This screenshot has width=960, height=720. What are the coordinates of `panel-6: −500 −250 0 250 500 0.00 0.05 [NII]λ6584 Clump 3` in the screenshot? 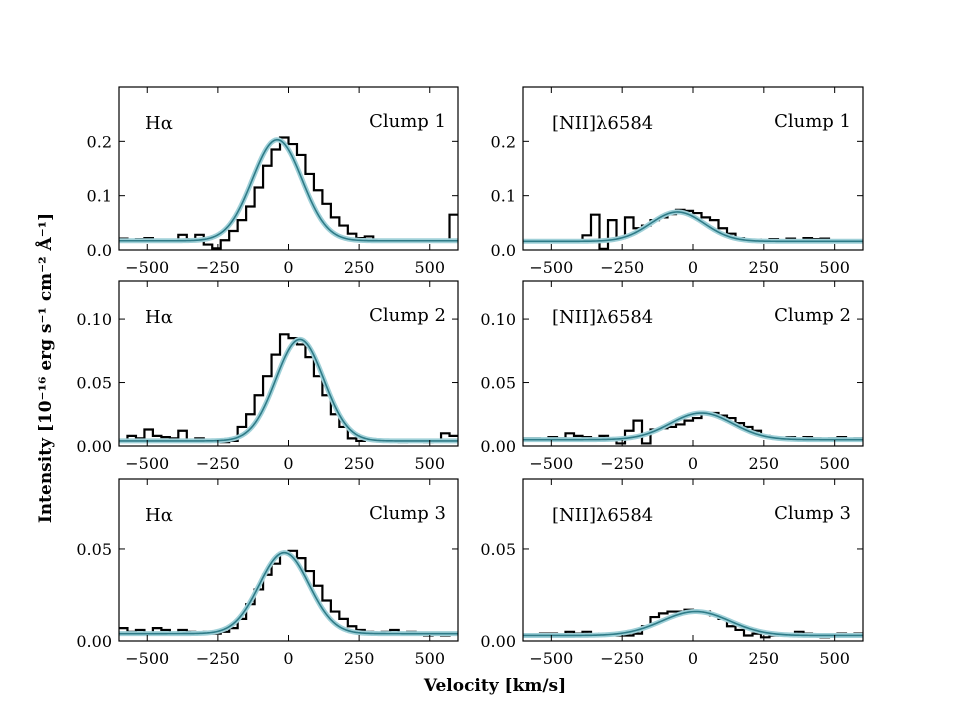 It's located at (672, 573).